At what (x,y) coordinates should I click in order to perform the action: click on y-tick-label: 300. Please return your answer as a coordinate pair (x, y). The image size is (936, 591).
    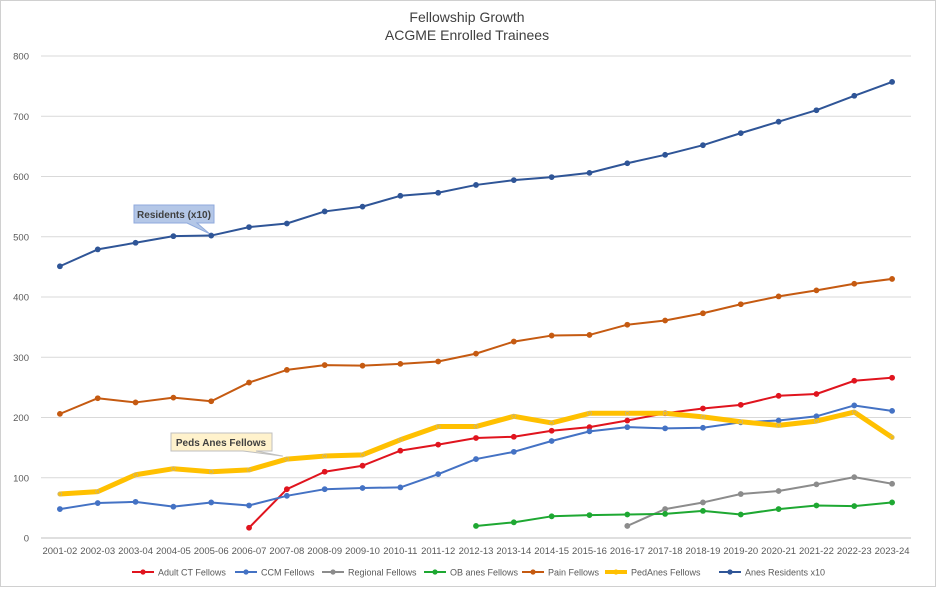
    Looking at the image, I should click on (21, 358).